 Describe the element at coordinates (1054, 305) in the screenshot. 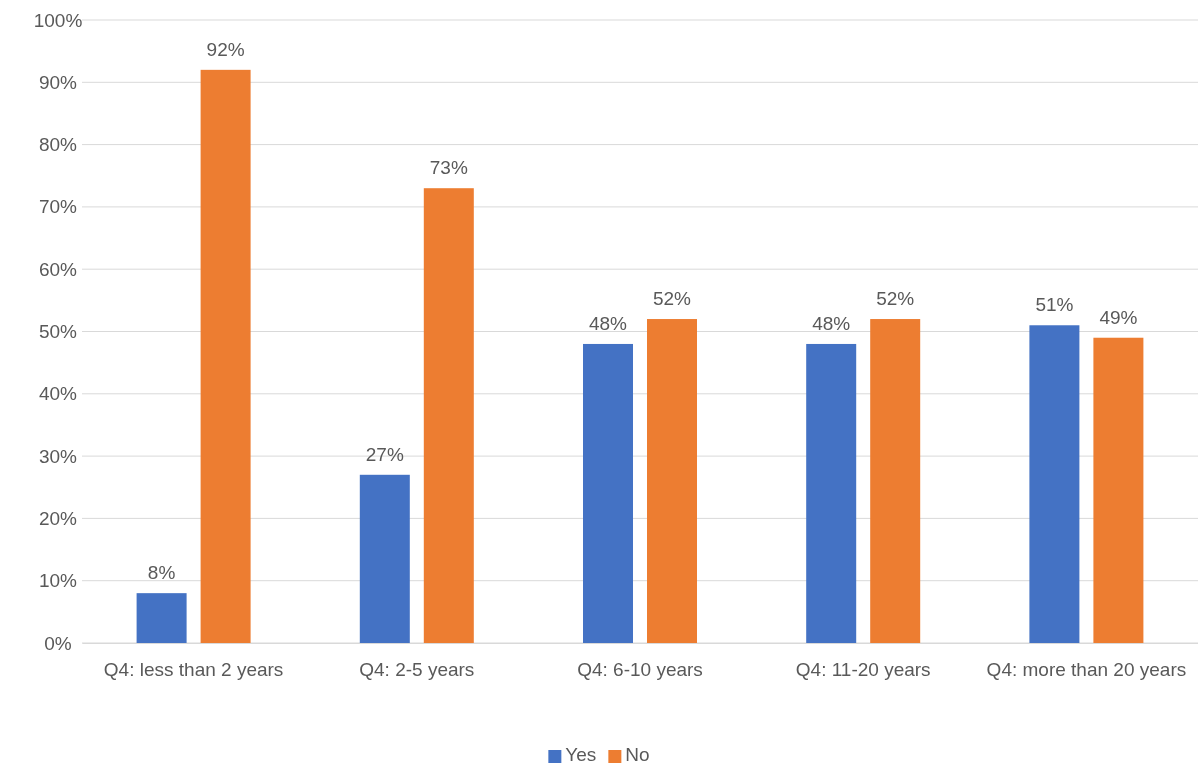

I see `text: 51%` at that location.